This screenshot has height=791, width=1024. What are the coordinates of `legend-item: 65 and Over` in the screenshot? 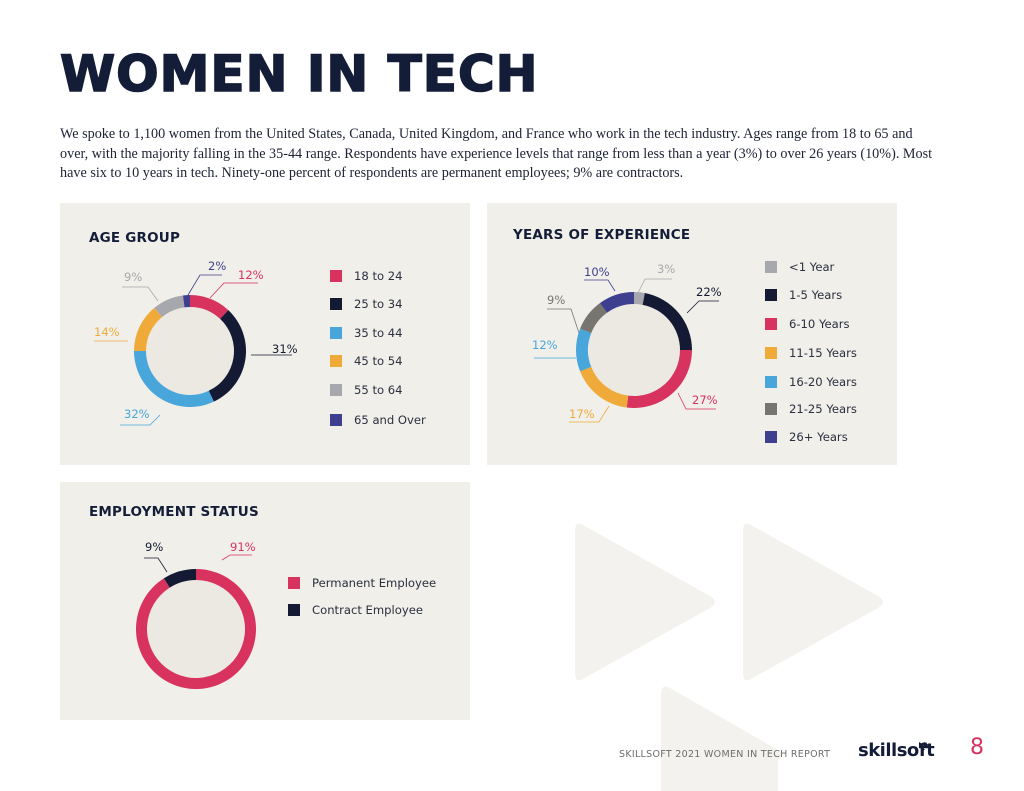 It's located at (378, 420).